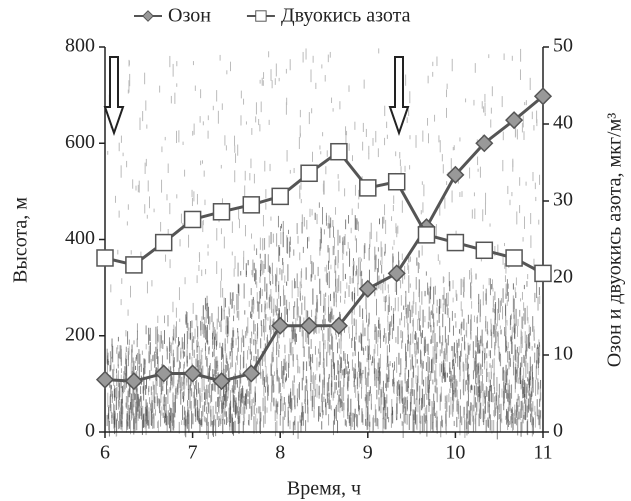 This screenshot has height=501, width=631. Describe the element at coordinates (563, 46) in the screenshot. I see `y2-tick-label: 50` at that location.